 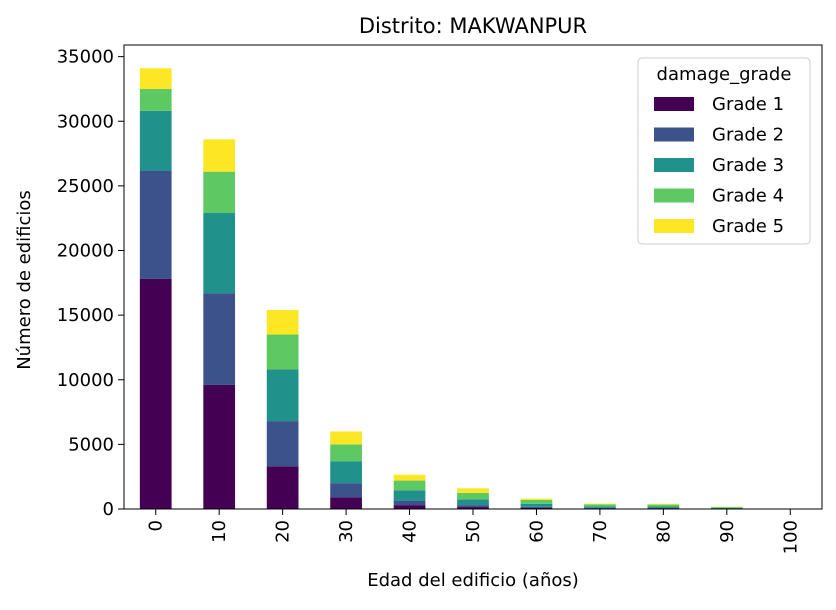 What do you see at coordinates (156, 525) in the screenshot?
I see `x-tick-label: 0` at bounding box center [156, 525].